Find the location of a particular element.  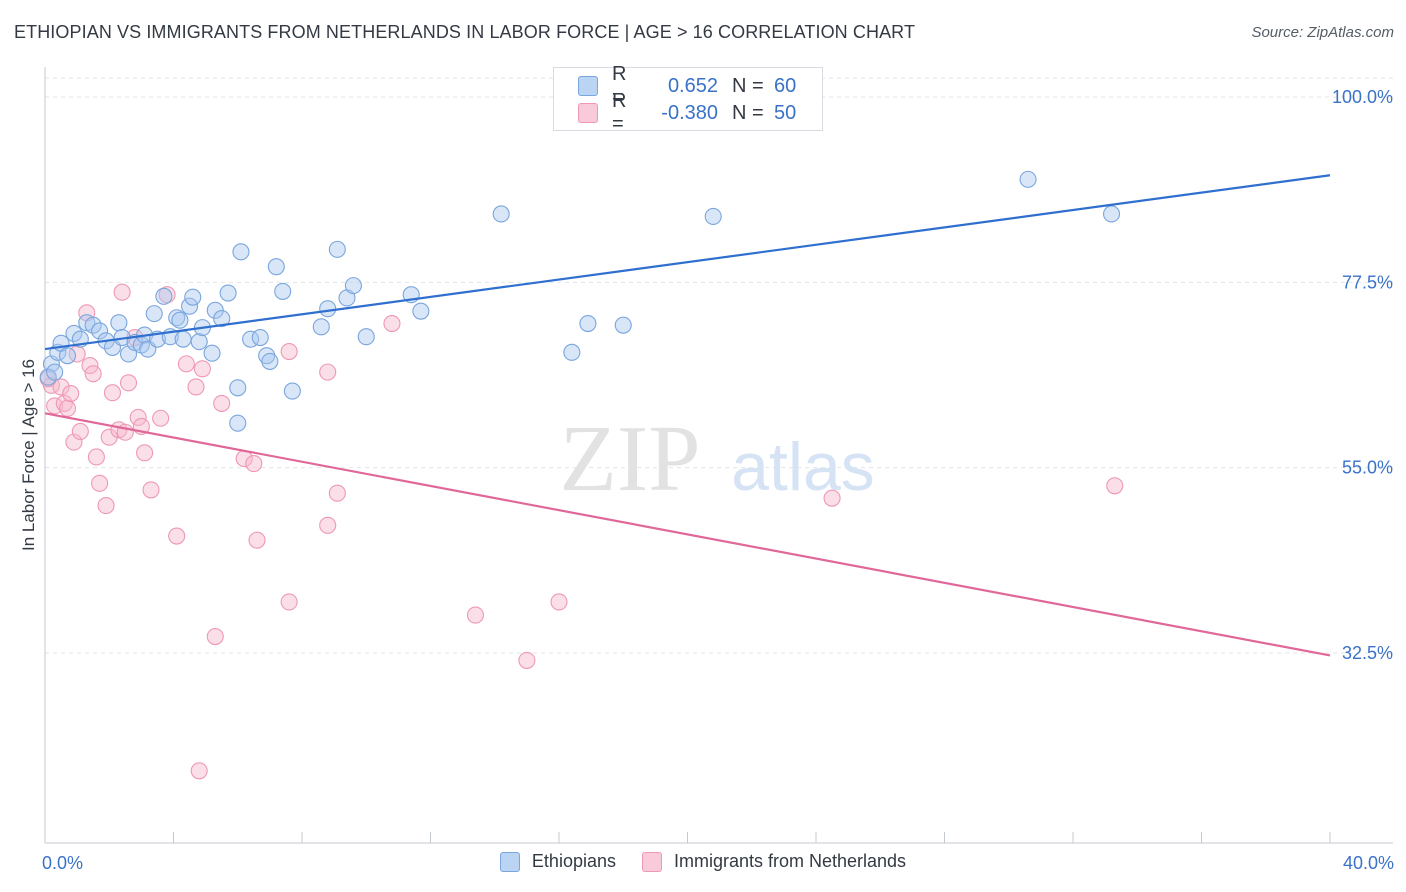

legend-label-netherlands: Immigrants from Netherlands is located at coordinates (790, 861).